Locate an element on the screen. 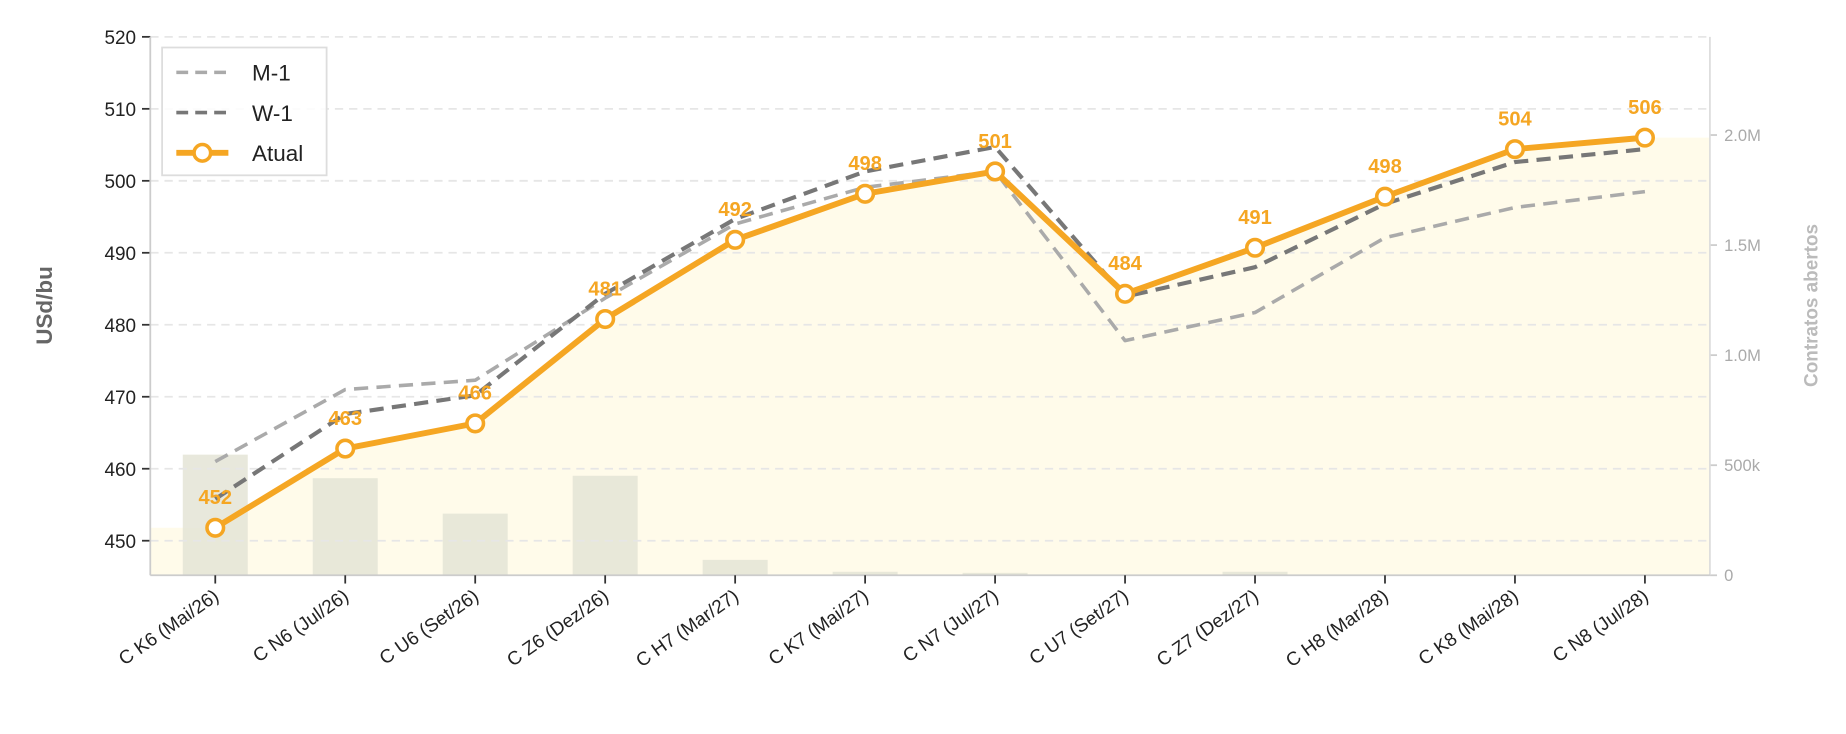  y-tick-label: 480 is located at coordinates (121, 326).